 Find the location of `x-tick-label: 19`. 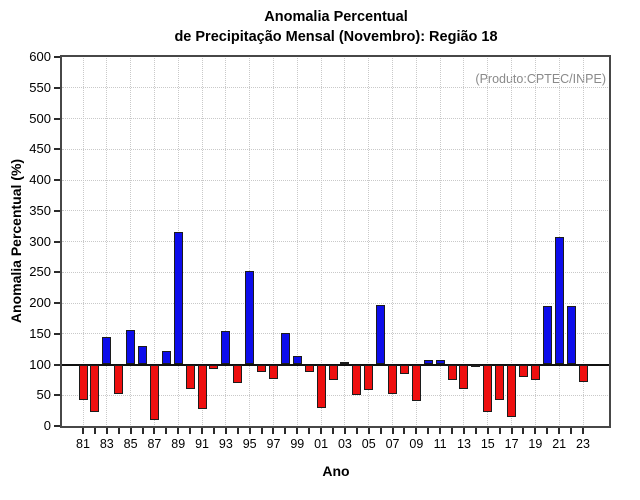

x-tick-label: 19 is located at coordinates (535, 444).